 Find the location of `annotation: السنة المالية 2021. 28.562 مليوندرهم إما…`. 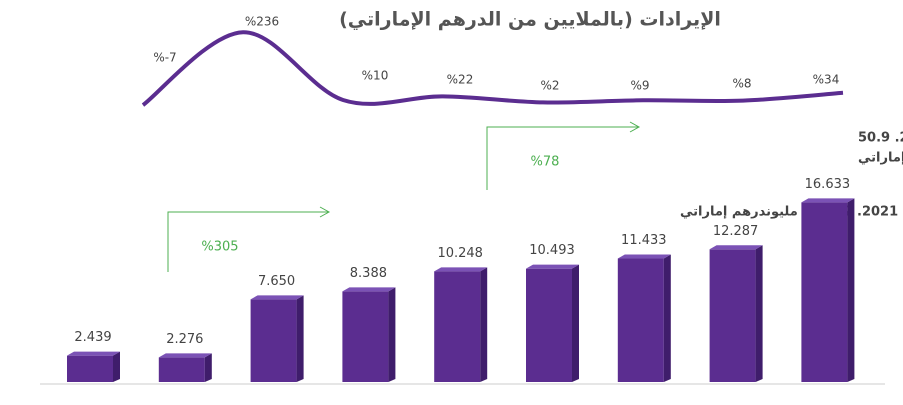

annotation: السنة المالية 2021. 28.562 مليوندرهم إما… is located at coordinates (791, 212).